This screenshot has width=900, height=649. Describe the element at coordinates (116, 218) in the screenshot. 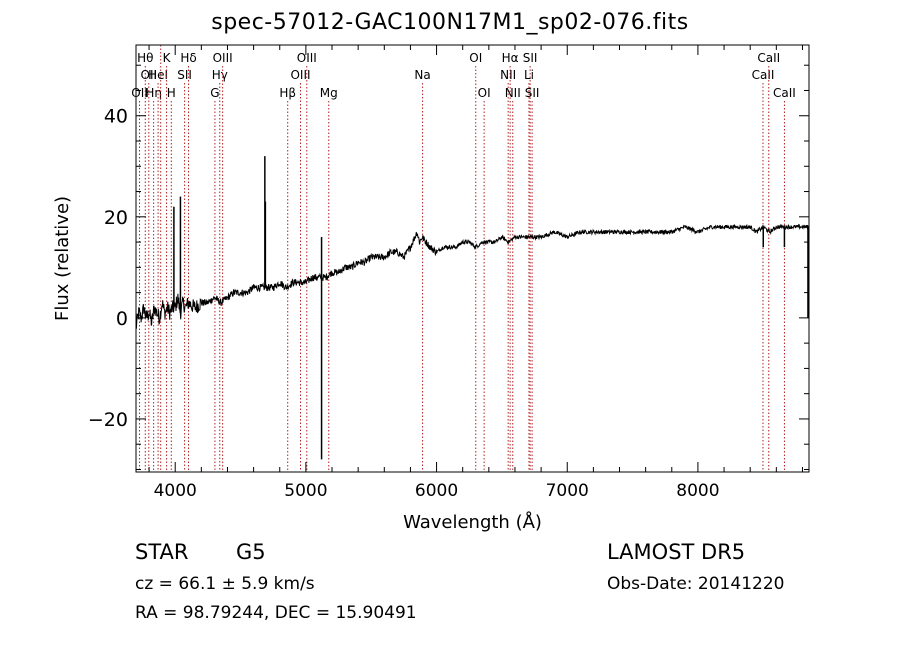

I see `y-tick-label: 20` at that location.